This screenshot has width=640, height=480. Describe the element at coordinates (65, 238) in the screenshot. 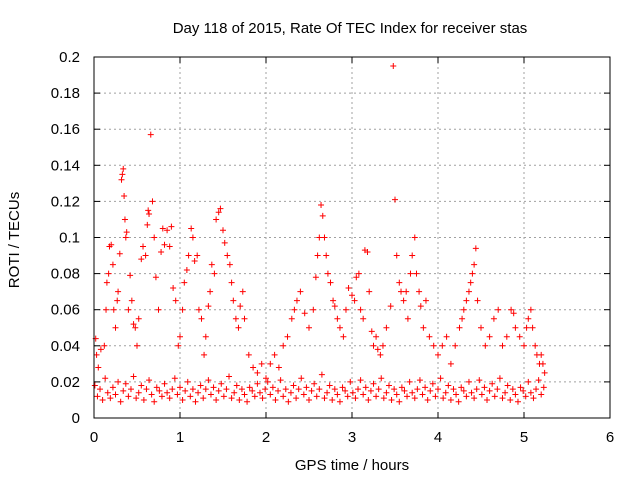

I see `y-tick-labels: 0 0.02 0.04 0.06 0.08 0.1 0.12 0.14 0.16 0.18 0.2` at that location.